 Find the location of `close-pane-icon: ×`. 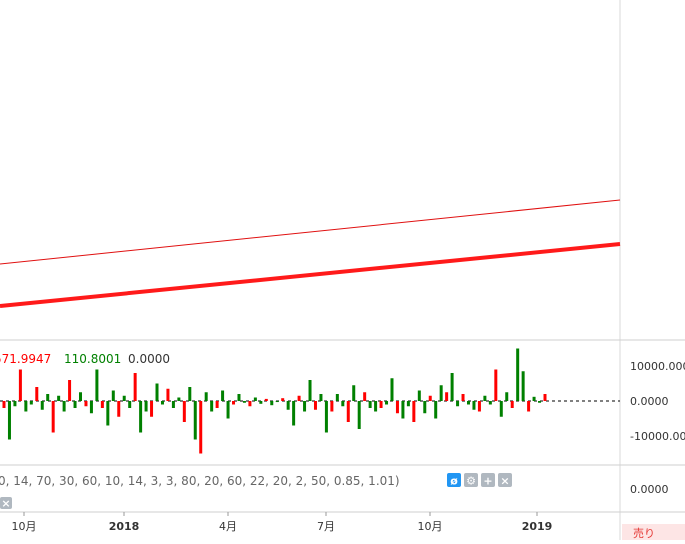

close-pane-icon: × is located at coordinates (5, 503).